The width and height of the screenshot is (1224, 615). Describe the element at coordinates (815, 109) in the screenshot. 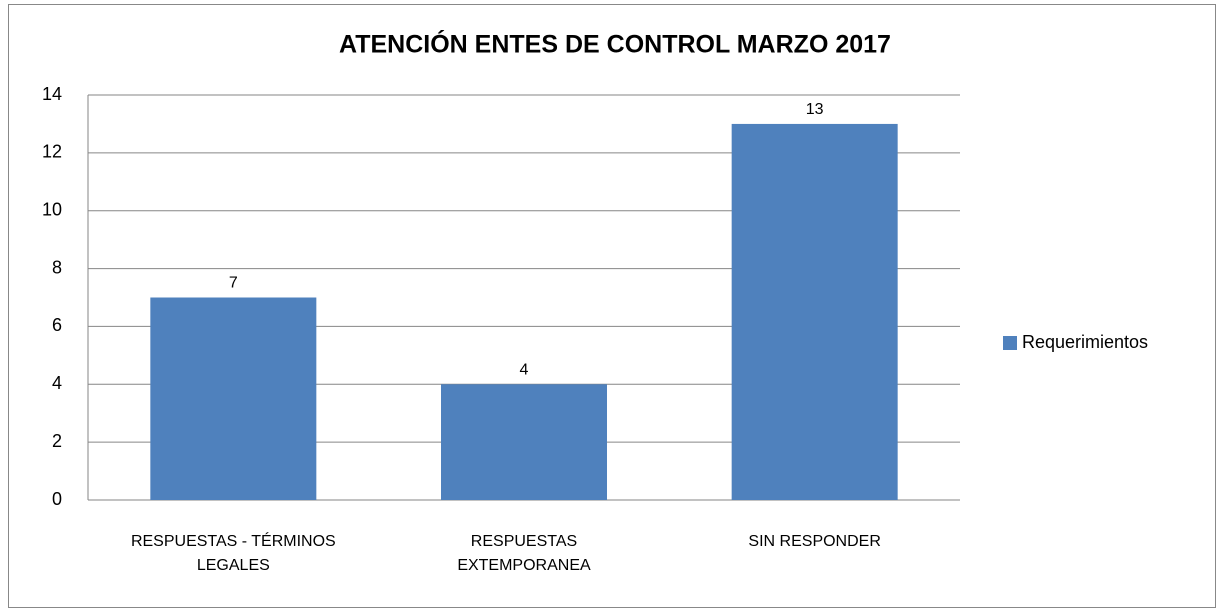

I see `data-label: 13` at that location.